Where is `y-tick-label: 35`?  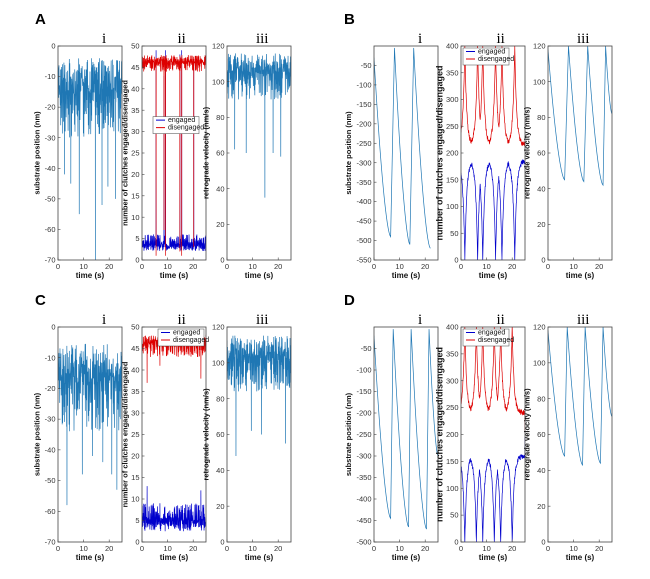
y-tick-label: 35 is located at coordinates (135, 391).